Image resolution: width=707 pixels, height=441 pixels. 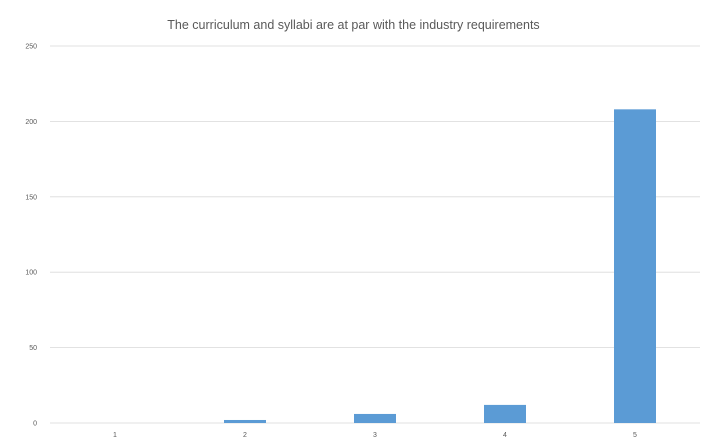 I want to click on y-tick-label: 0, so click(x=35, y=424).